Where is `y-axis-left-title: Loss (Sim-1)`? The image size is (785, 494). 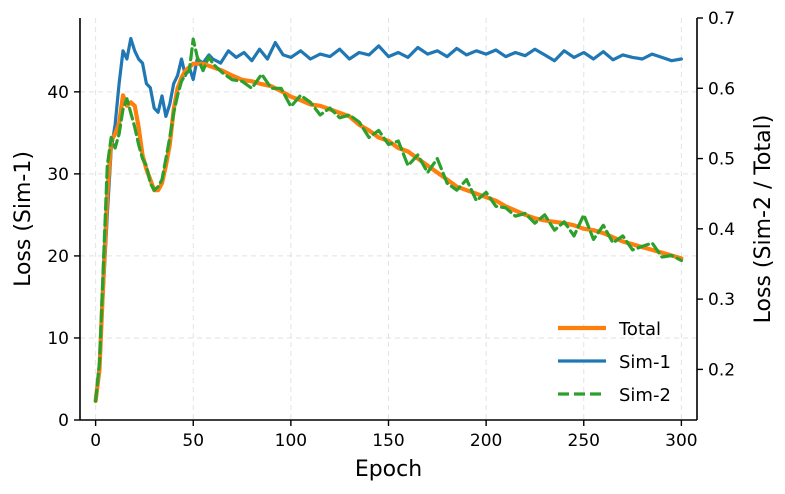
y-axis-left-title: Loss (Sim-1) is located at coordinates (23, 219).